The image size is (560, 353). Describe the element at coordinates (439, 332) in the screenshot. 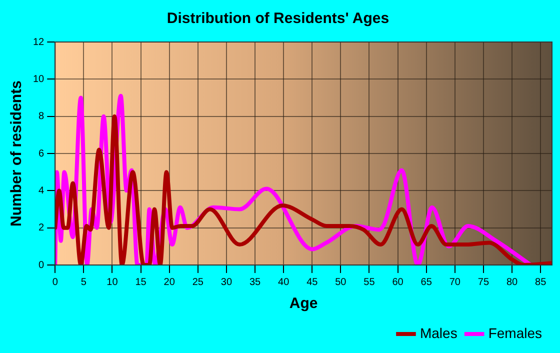

I see `legend-label: Males` at that location.